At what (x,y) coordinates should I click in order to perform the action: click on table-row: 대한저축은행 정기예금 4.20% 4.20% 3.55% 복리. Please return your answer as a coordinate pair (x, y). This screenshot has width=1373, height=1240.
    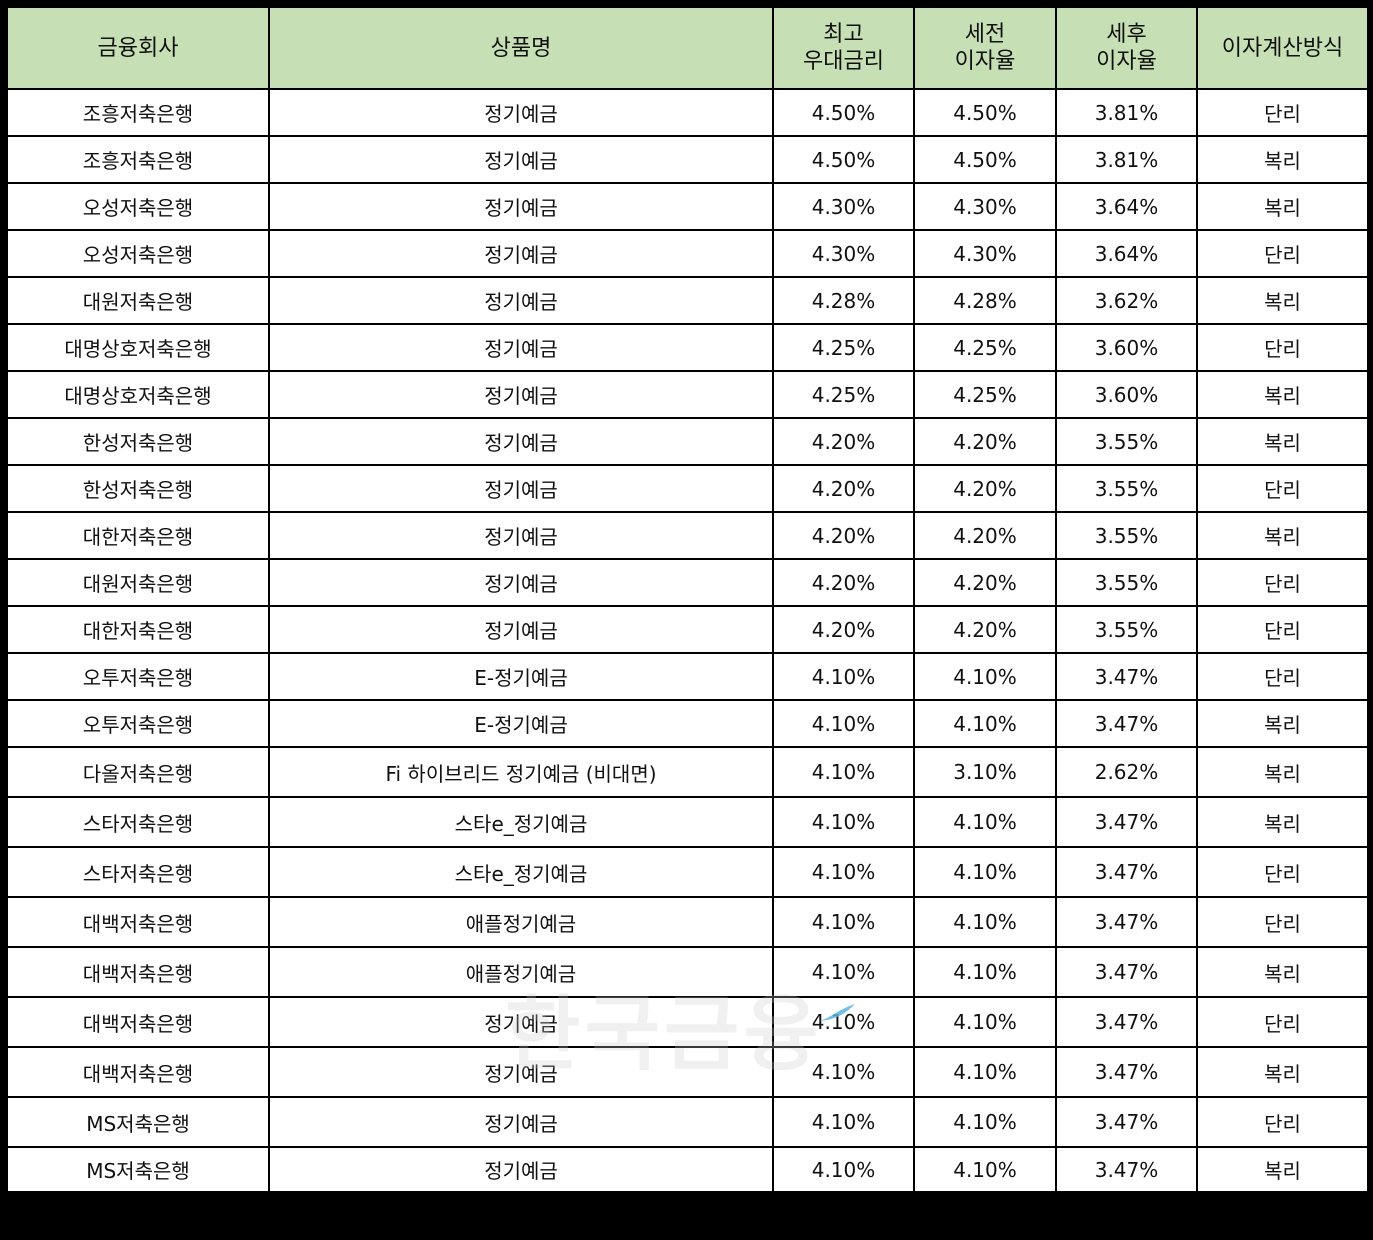
    Looking at the image, I should click on (687, 535).